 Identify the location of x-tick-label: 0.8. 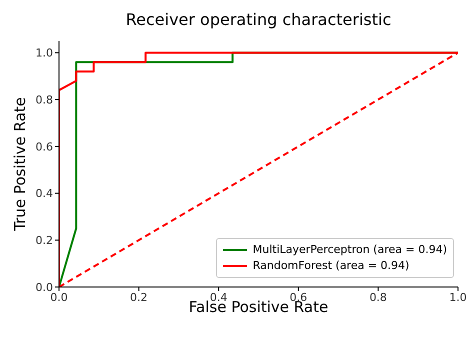
(378, 297).